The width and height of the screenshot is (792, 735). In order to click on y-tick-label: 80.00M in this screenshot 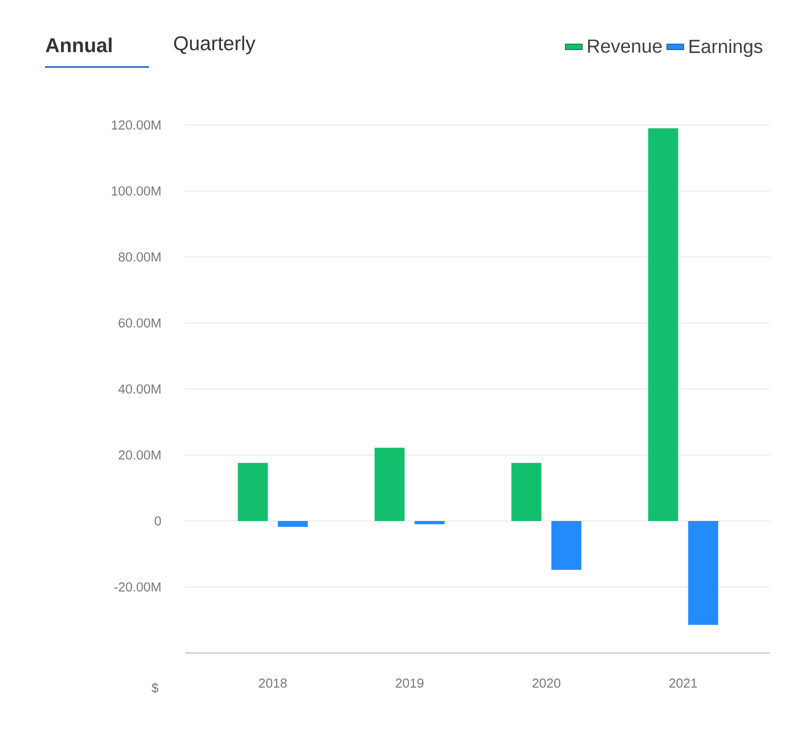, I will do `click(139, 257)`.